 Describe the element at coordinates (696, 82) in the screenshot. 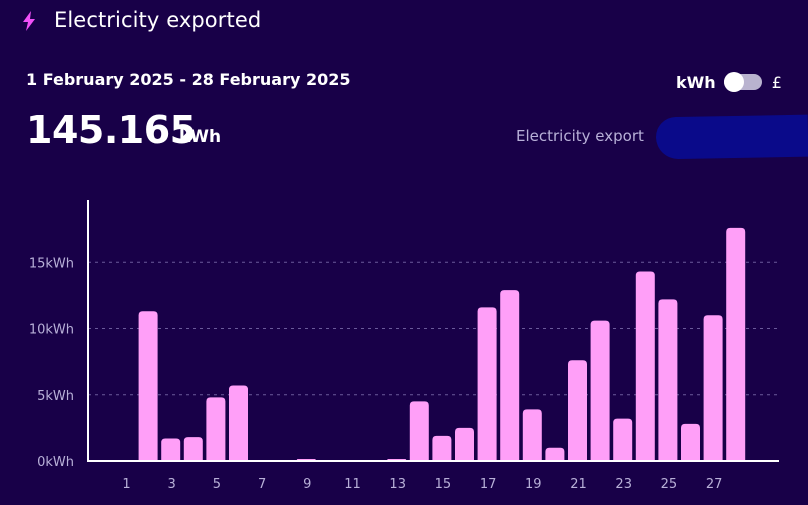

I see `toggle-label-kwh: kWh` at that location.